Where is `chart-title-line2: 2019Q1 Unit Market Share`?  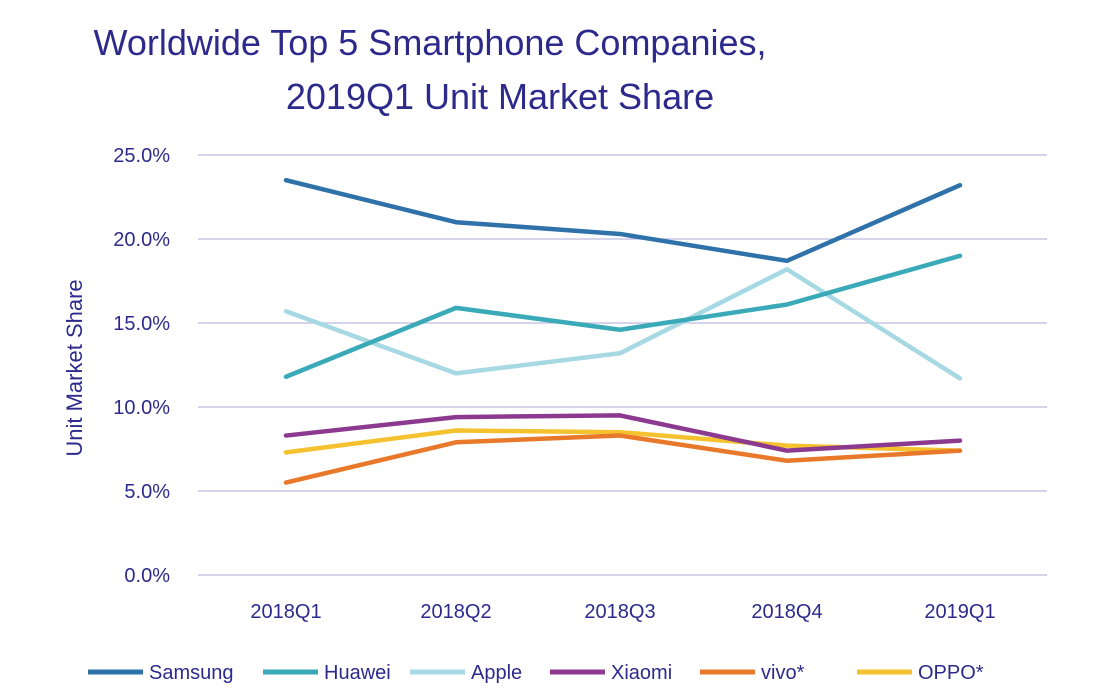 chart-title-line2: 2019Q1 Unit Market Share is located at coordinates (500, 96).